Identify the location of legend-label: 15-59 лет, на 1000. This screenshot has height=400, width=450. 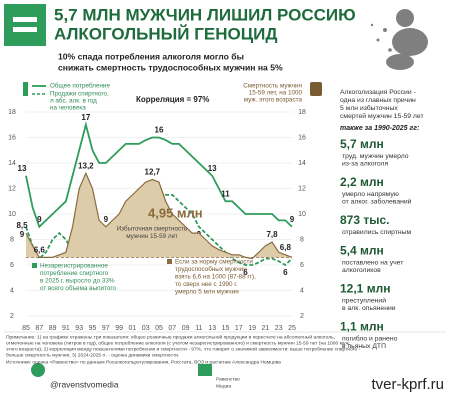
(276, 93).